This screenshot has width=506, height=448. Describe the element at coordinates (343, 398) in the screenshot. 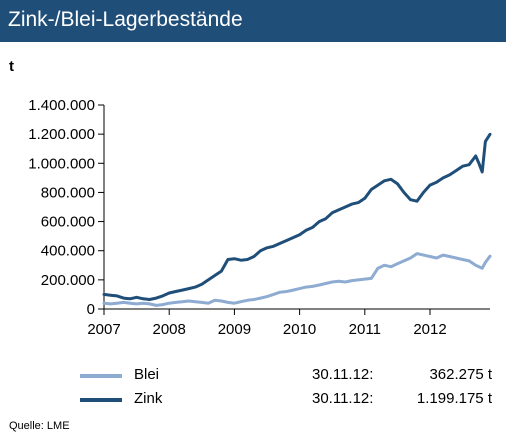

I see `legend-date-zink: 30.11.12:` at that location.